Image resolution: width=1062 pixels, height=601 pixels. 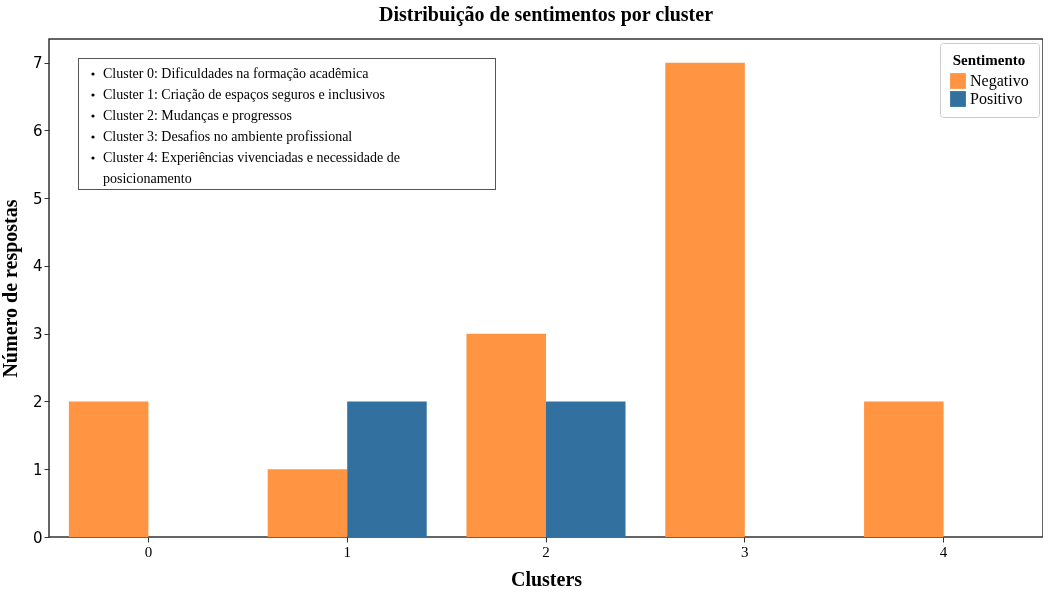 I want to click on x-axis-title: Clusters, so click(x=546, y=578).